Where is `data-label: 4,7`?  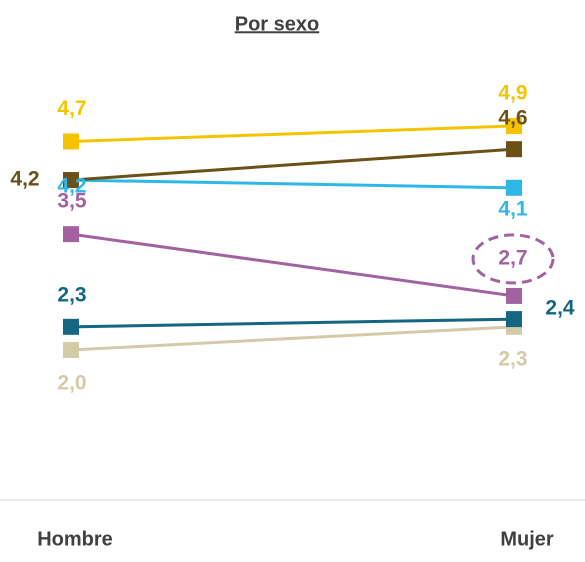 data-label: 4,7 is located at coordinates (71, 108).